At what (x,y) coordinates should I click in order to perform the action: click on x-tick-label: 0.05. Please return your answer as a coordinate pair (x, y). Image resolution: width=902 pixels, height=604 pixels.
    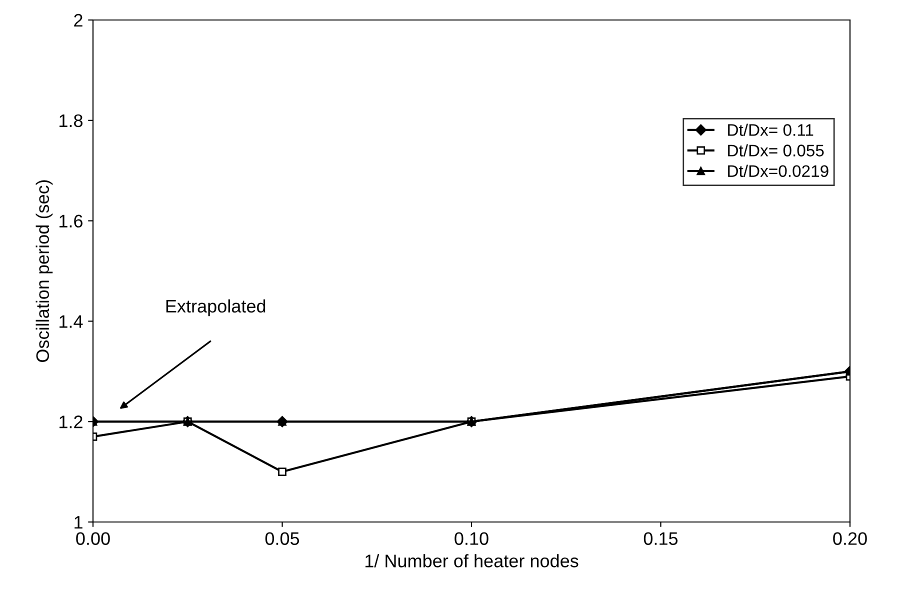
    Looking at the image, I should click on (282, 538).